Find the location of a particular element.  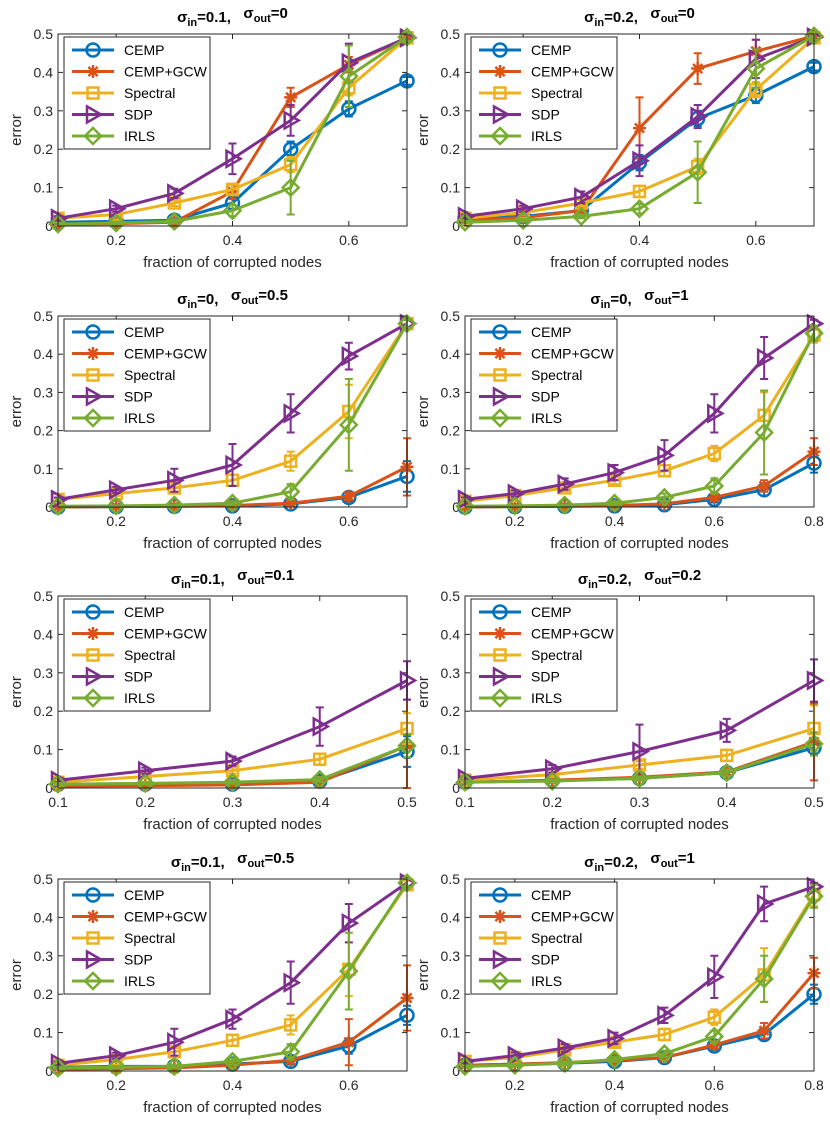

title-value-in: =0.2, is located at coordinates (621, 862).